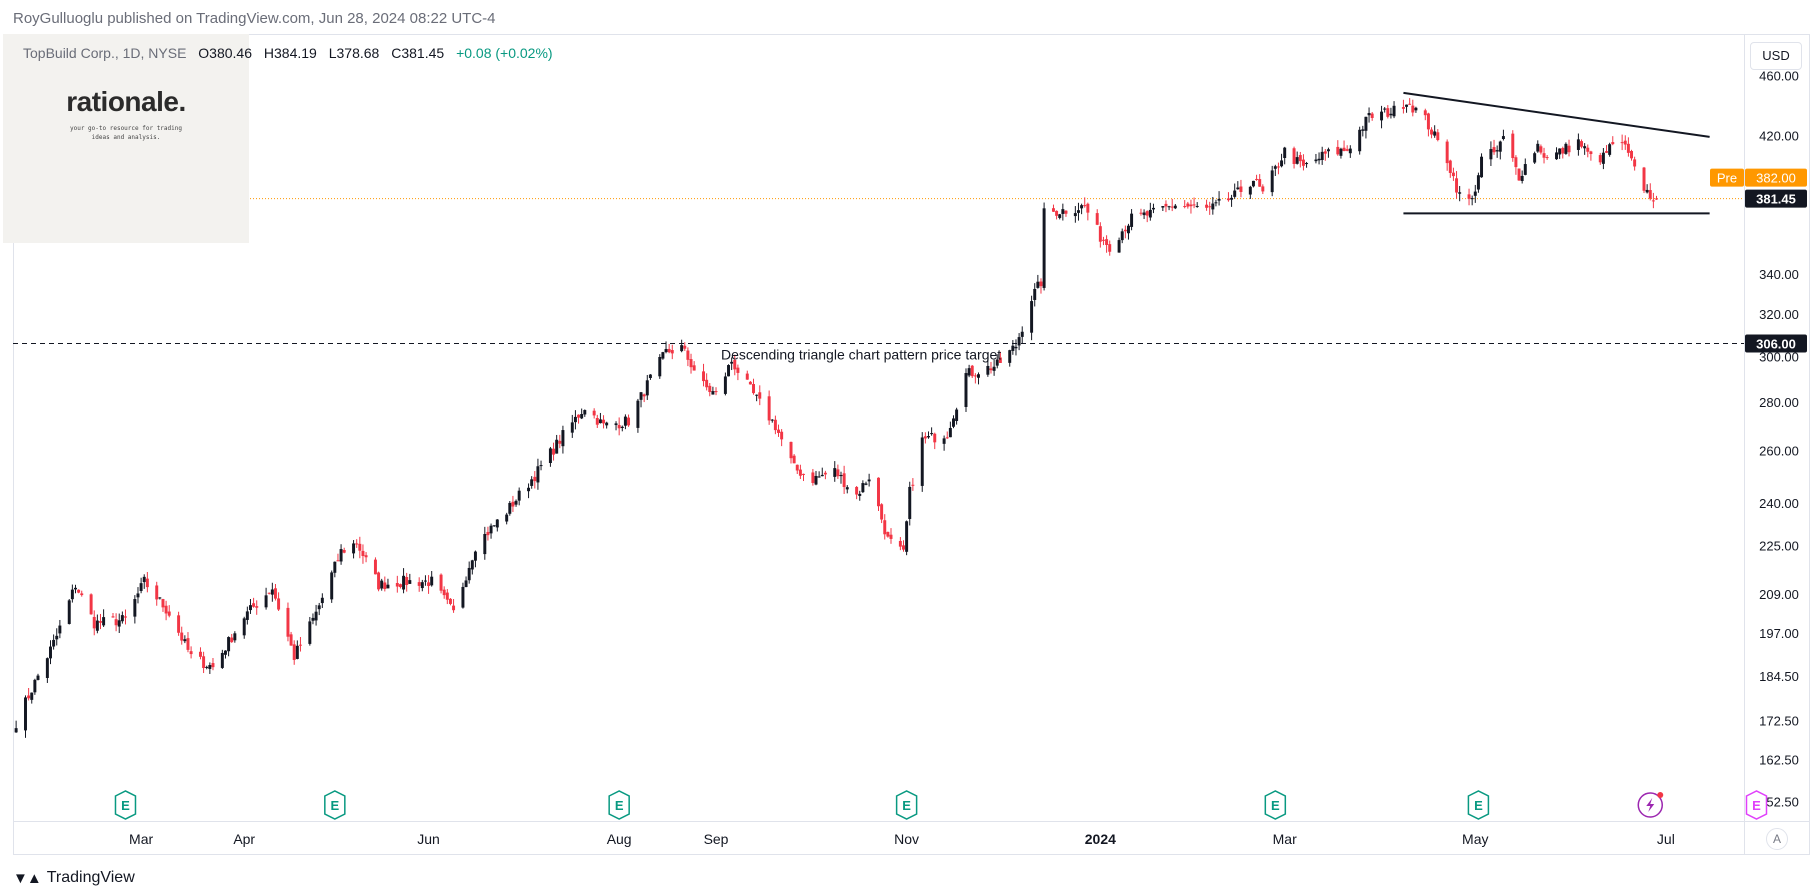  Describe the element at coordinates (1777, 839) in the screenshot. I see `auto-scale-button: A` at that location.